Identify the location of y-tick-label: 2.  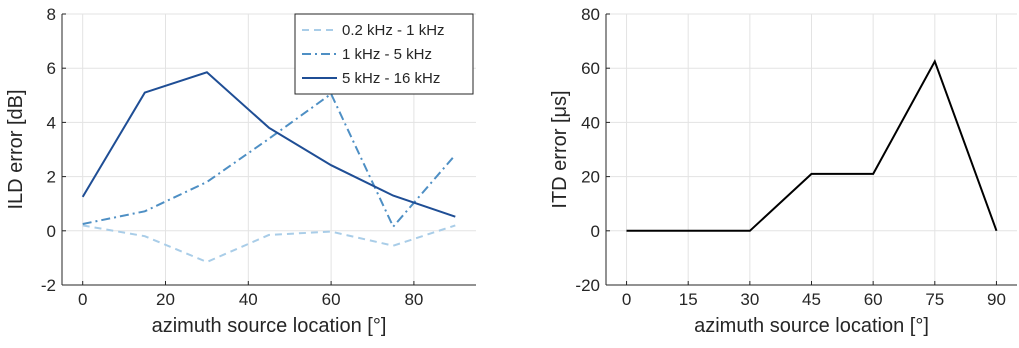
(51, 177).